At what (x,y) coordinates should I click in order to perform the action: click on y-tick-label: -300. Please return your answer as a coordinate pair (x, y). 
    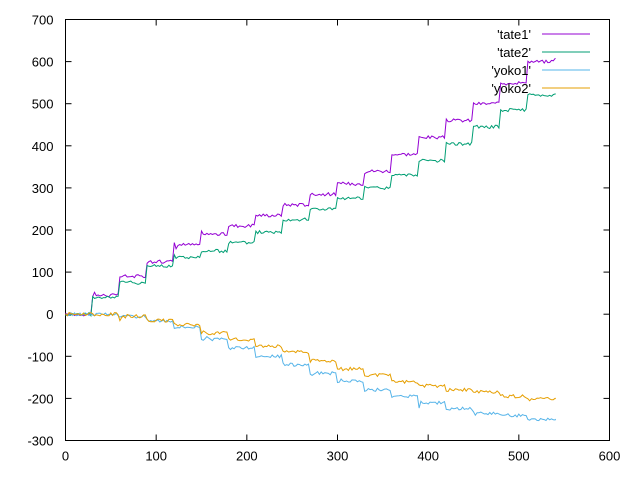
    Looking at the image, I should click on (40, 441).